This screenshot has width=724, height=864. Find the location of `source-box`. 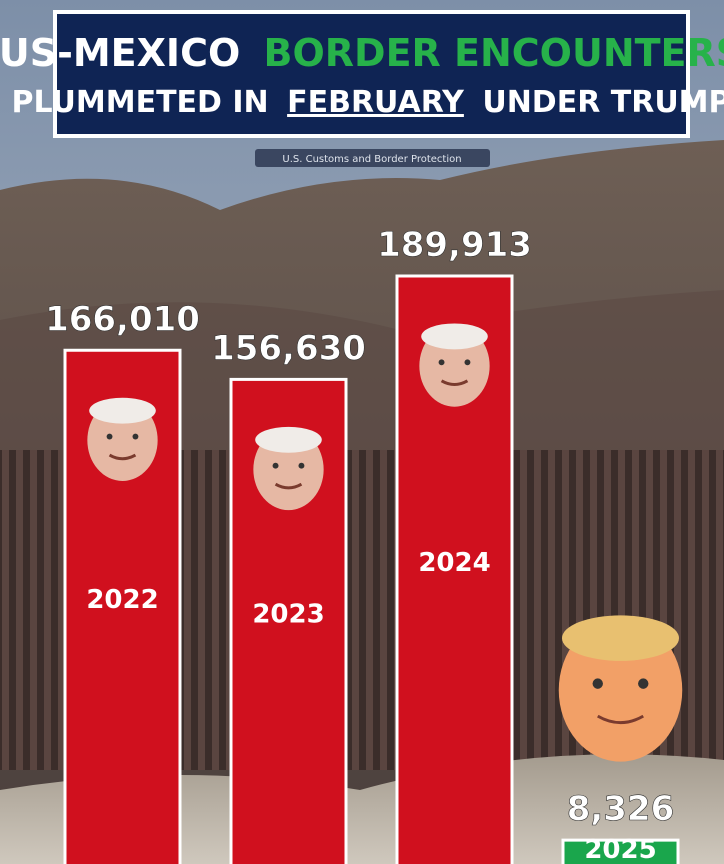

source-box is located at coordinates (372, 158).